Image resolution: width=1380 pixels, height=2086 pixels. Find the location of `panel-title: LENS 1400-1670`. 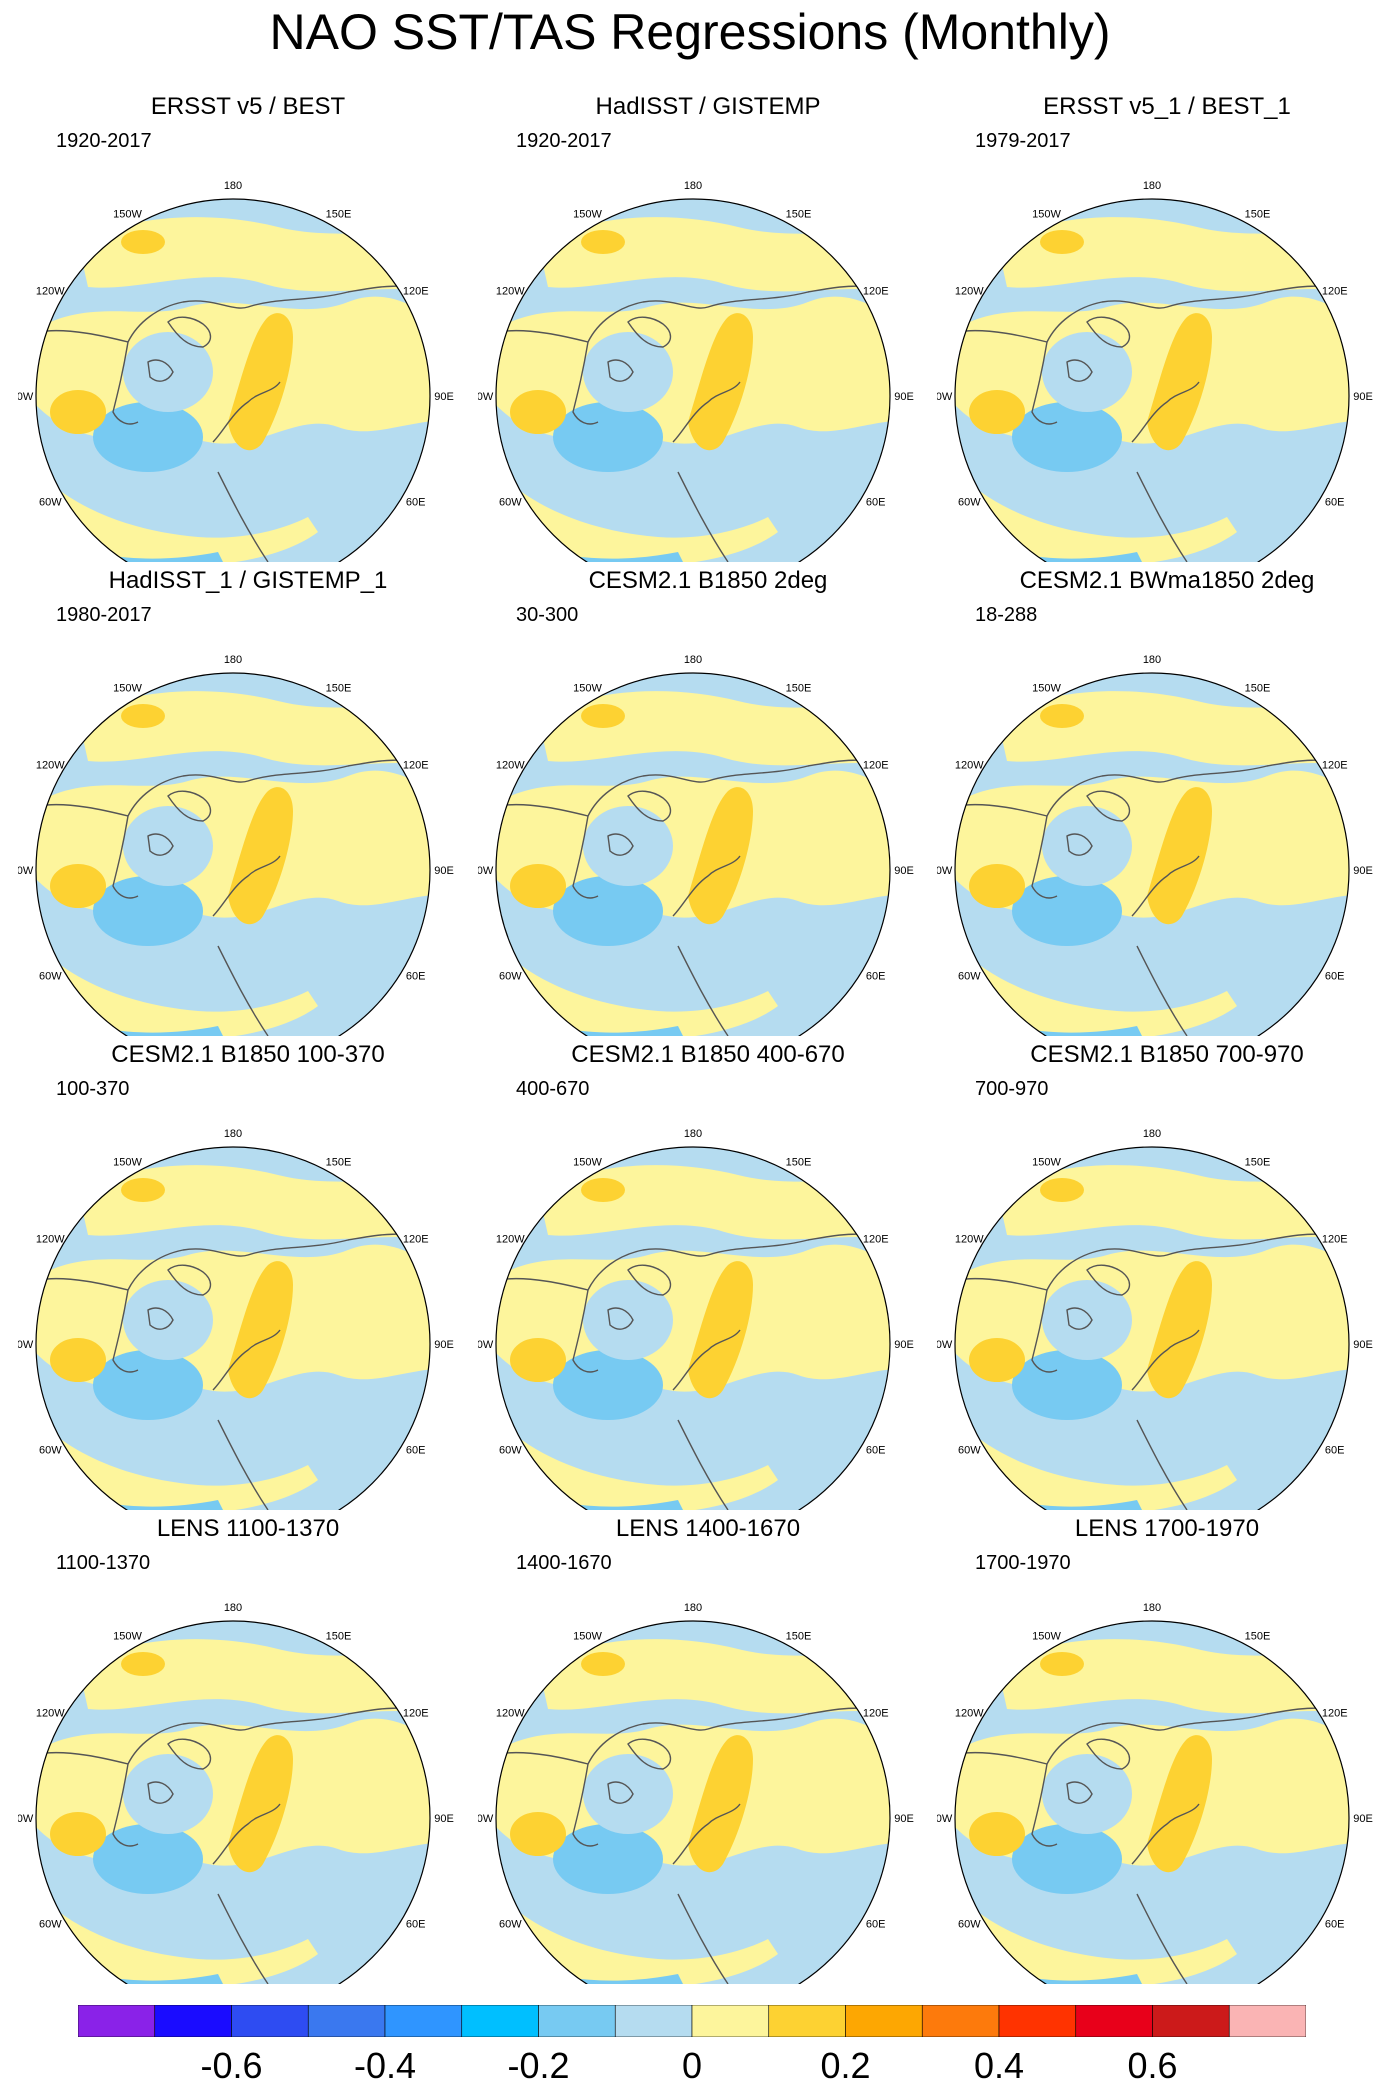

panel-title: LENS 1400-1670 is located at coordinates (708, 1528).